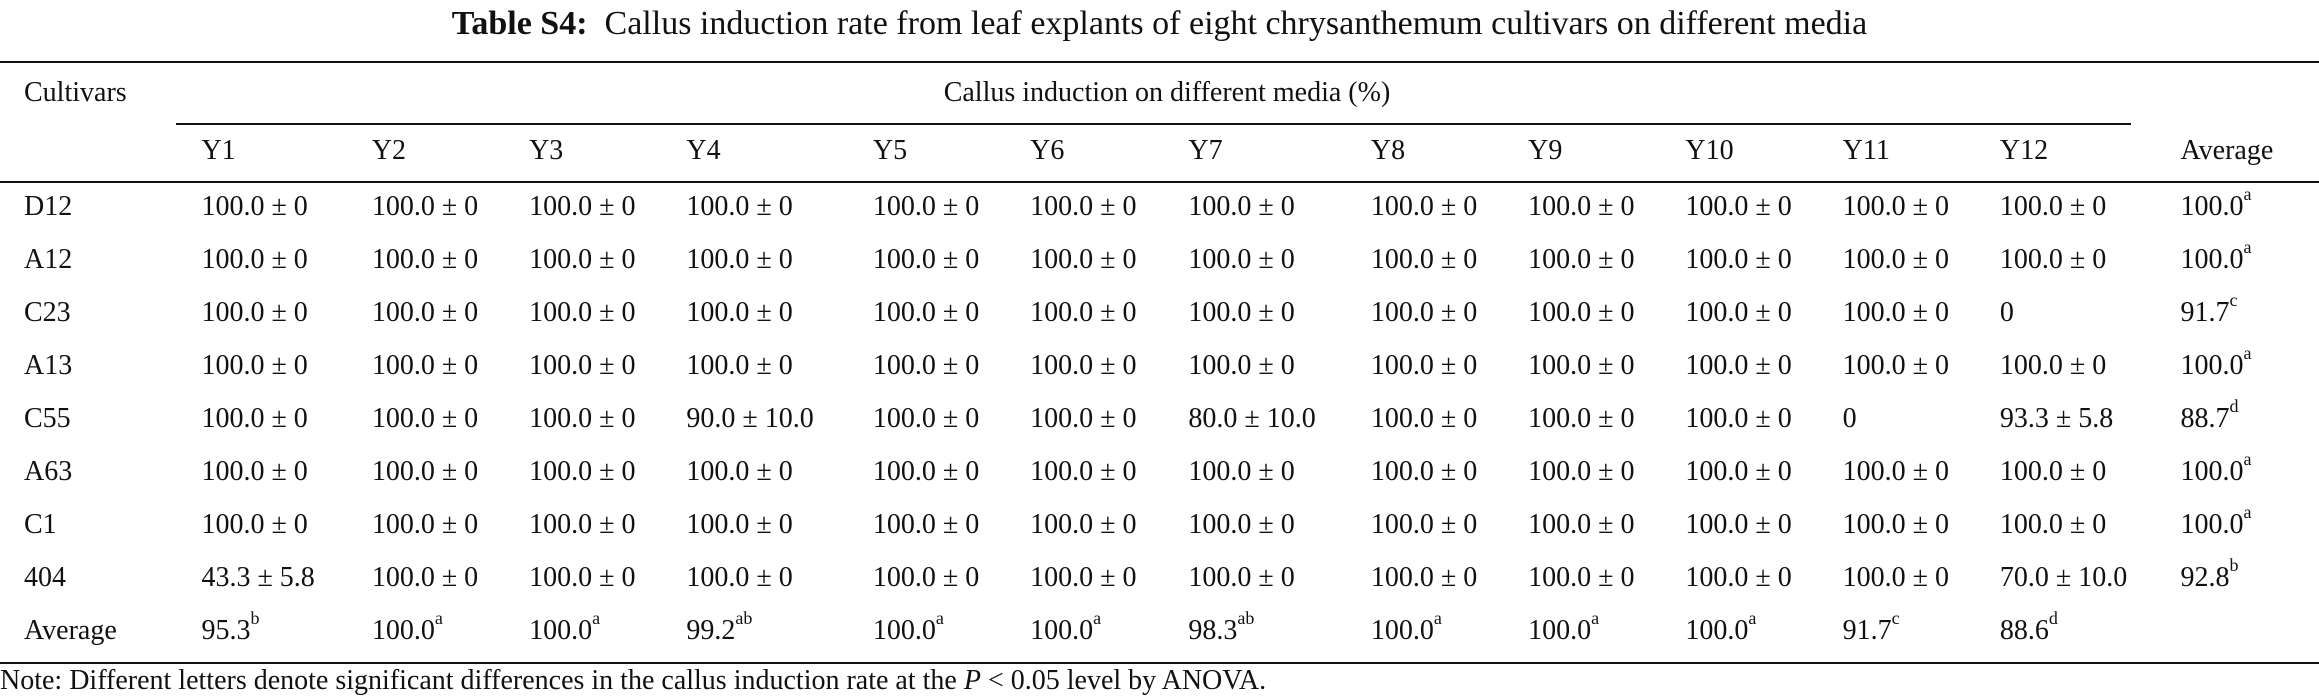  I want to click on header-bottom-rule, so click(1159, 182).